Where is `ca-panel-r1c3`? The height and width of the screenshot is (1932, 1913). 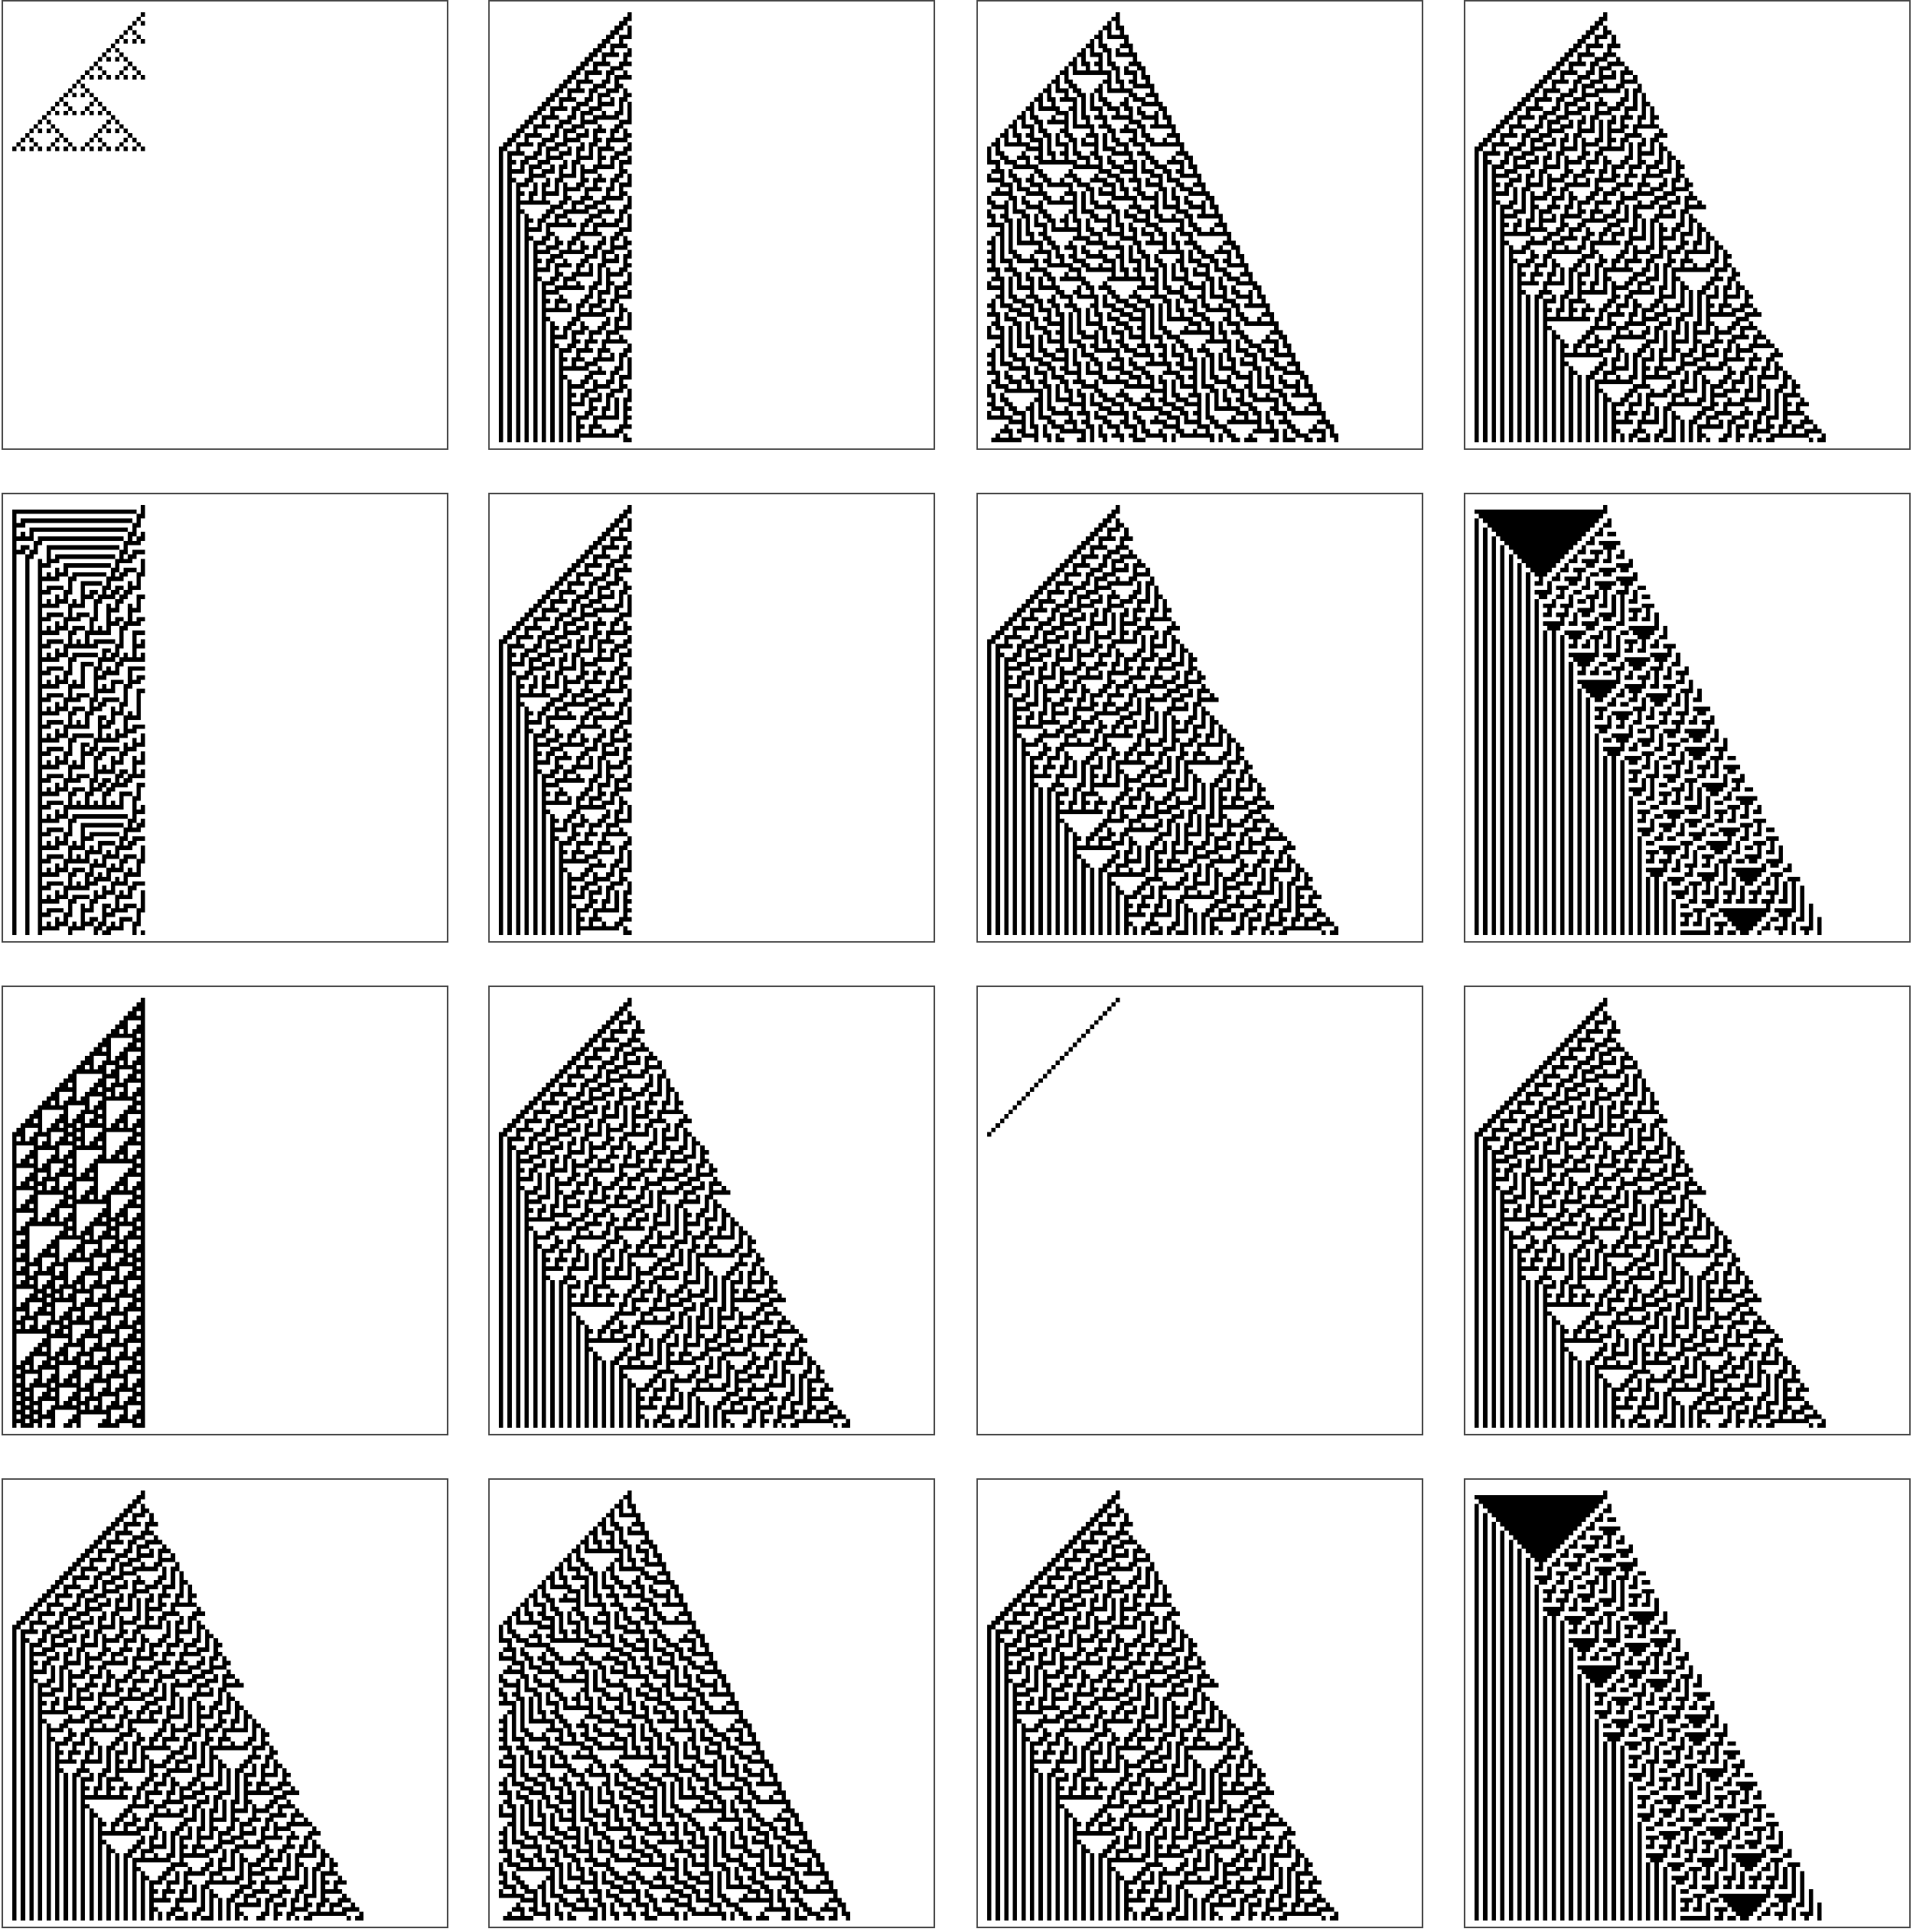
ca-panel-r1c3 is located at coordinates (1199, 225).